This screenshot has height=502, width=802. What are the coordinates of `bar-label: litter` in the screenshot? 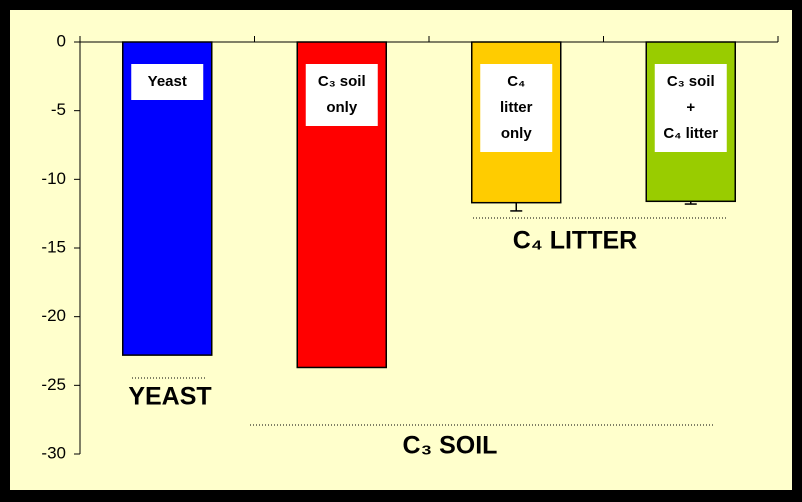 It's located at (516, 107).